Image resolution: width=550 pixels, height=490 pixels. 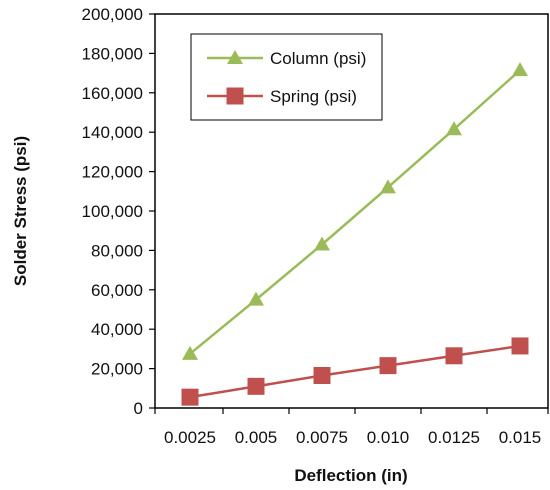 I want to click on series-line, so click(x=355, y=371).